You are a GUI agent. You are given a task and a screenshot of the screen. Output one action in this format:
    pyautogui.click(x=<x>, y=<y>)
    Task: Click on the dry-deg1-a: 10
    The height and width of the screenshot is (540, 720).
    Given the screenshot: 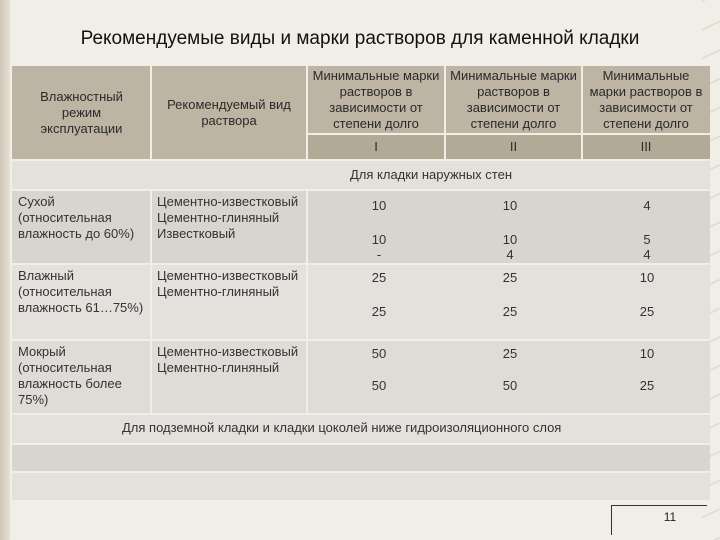 What is the action you would take?
    pyautogui.click(x=379, y=205)
    